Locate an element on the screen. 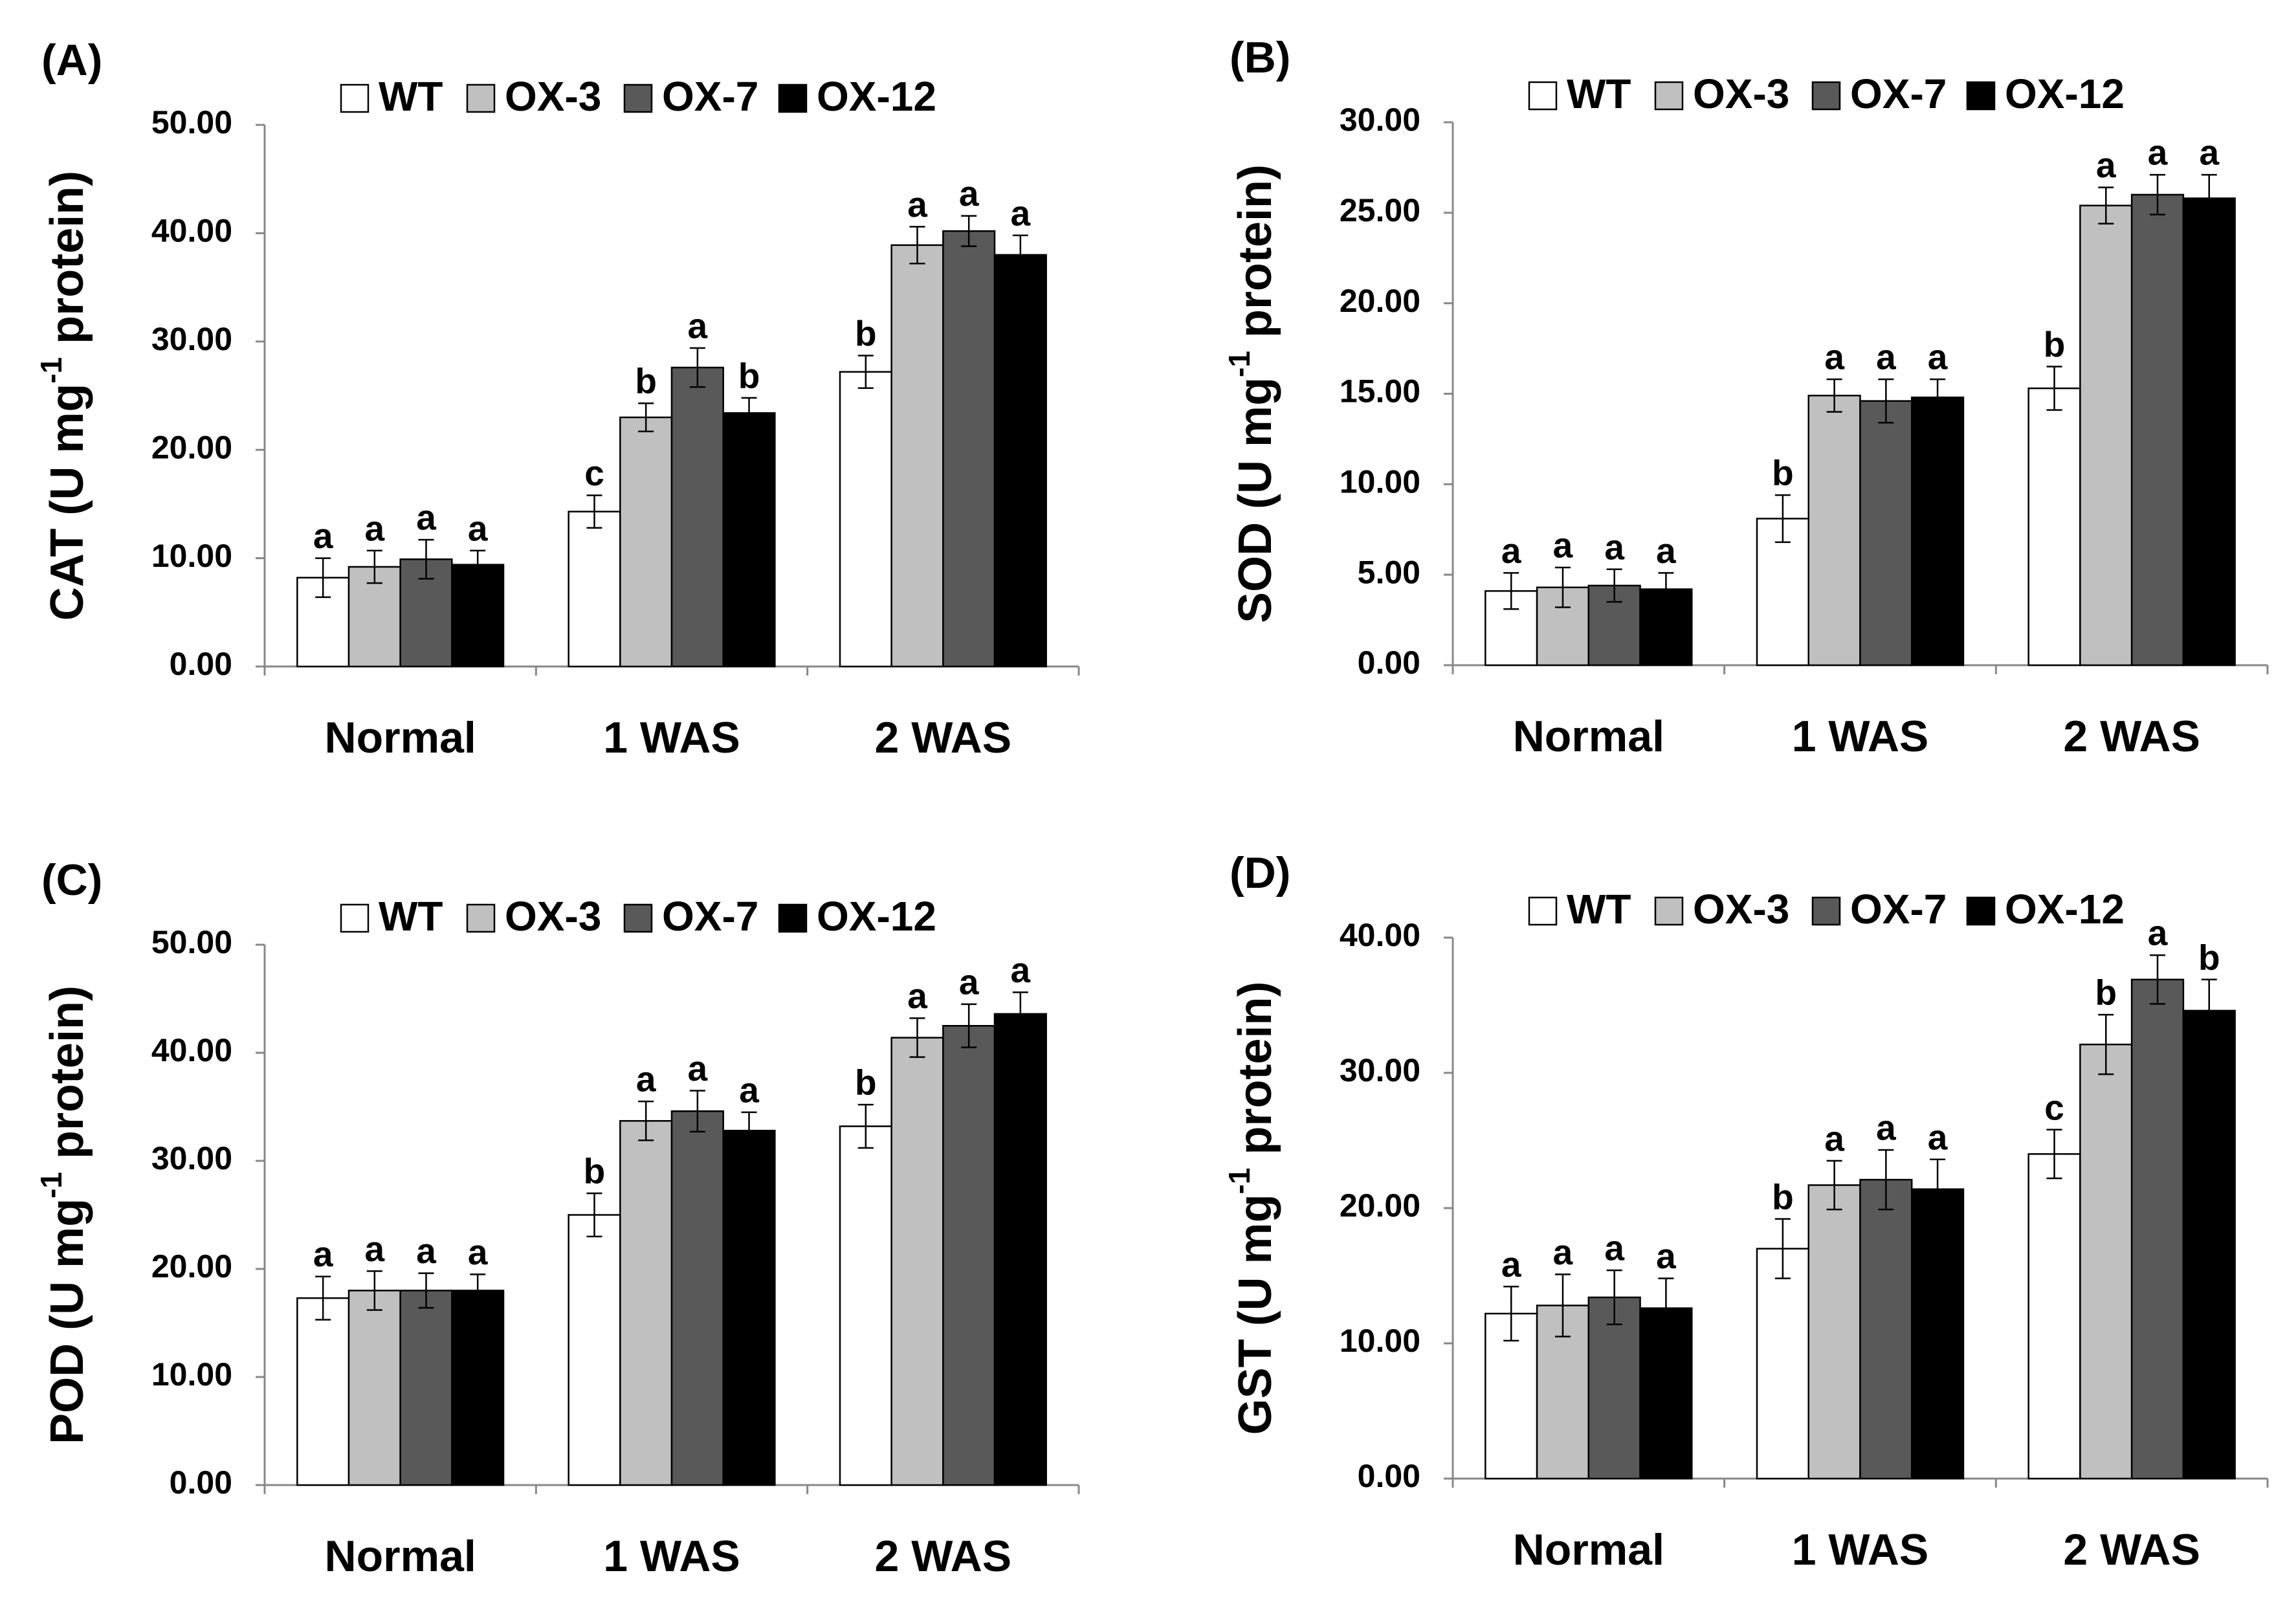  panel-label: (B) is located at coordinates (1260, 57).